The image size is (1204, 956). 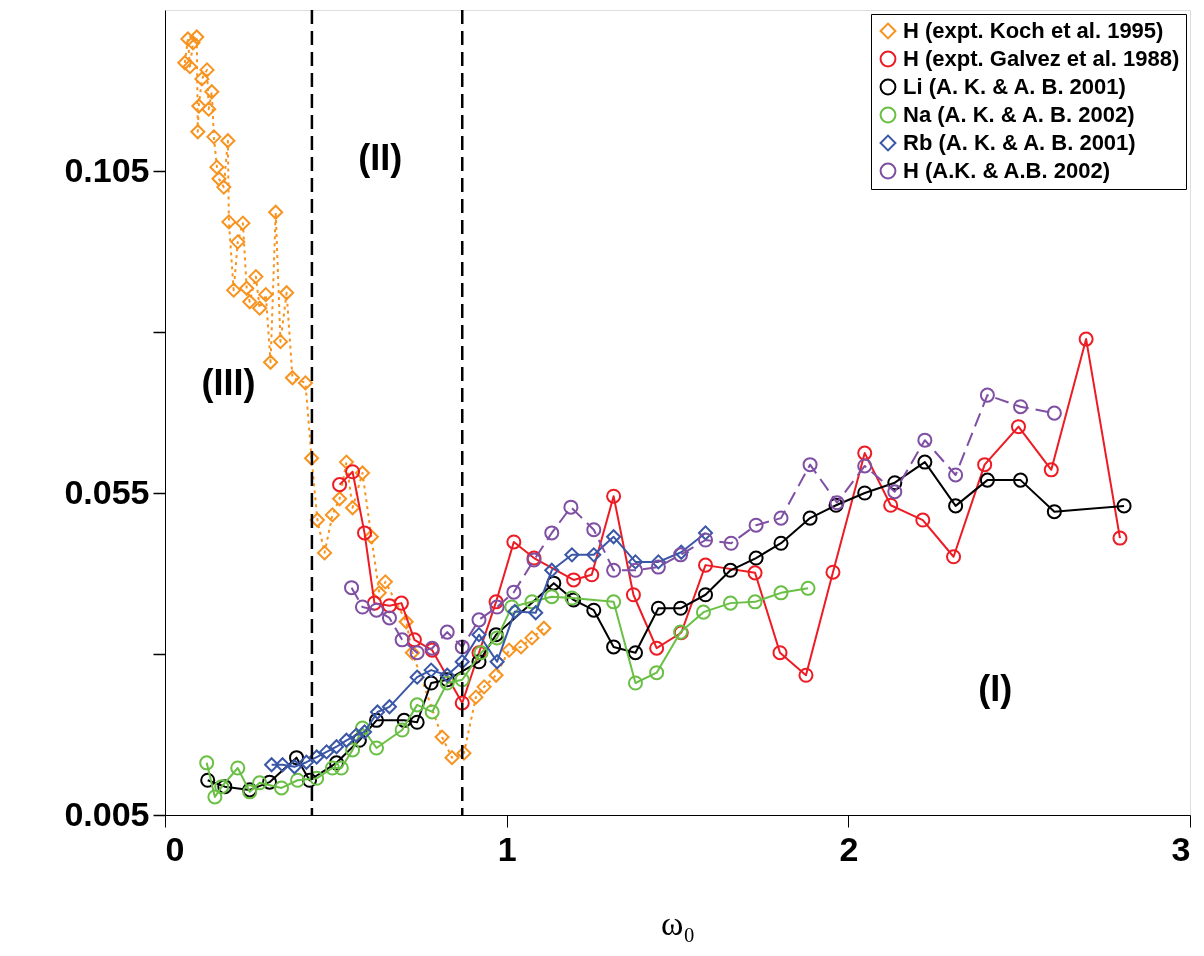 What do you see at coordinates (1033, 30) in the screenshot?
I see `legend-label: H (expt. Koch et al. 1995)` at bounding box center [1033, 30].